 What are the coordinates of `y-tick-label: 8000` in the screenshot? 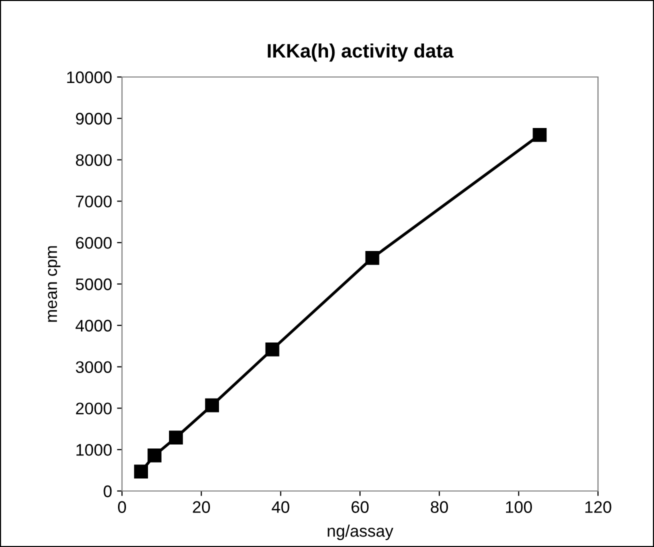 It's located at (94, 160).